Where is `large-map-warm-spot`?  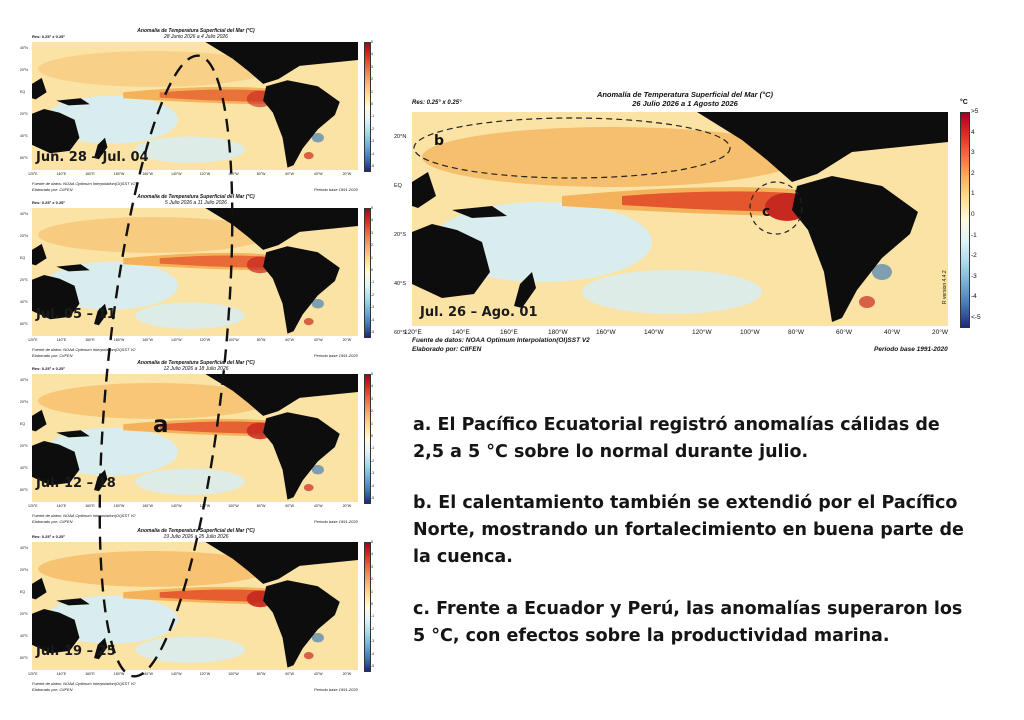
large-map-warm-spot is located at coordinates (867, 302).